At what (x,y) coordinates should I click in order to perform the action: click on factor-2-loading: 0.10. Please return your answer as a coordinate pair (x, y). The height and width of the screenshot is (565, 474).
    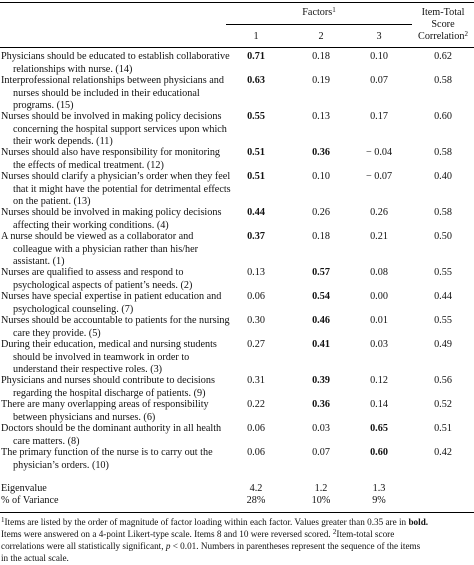
    Looking at the image, I should click on (321, 176).